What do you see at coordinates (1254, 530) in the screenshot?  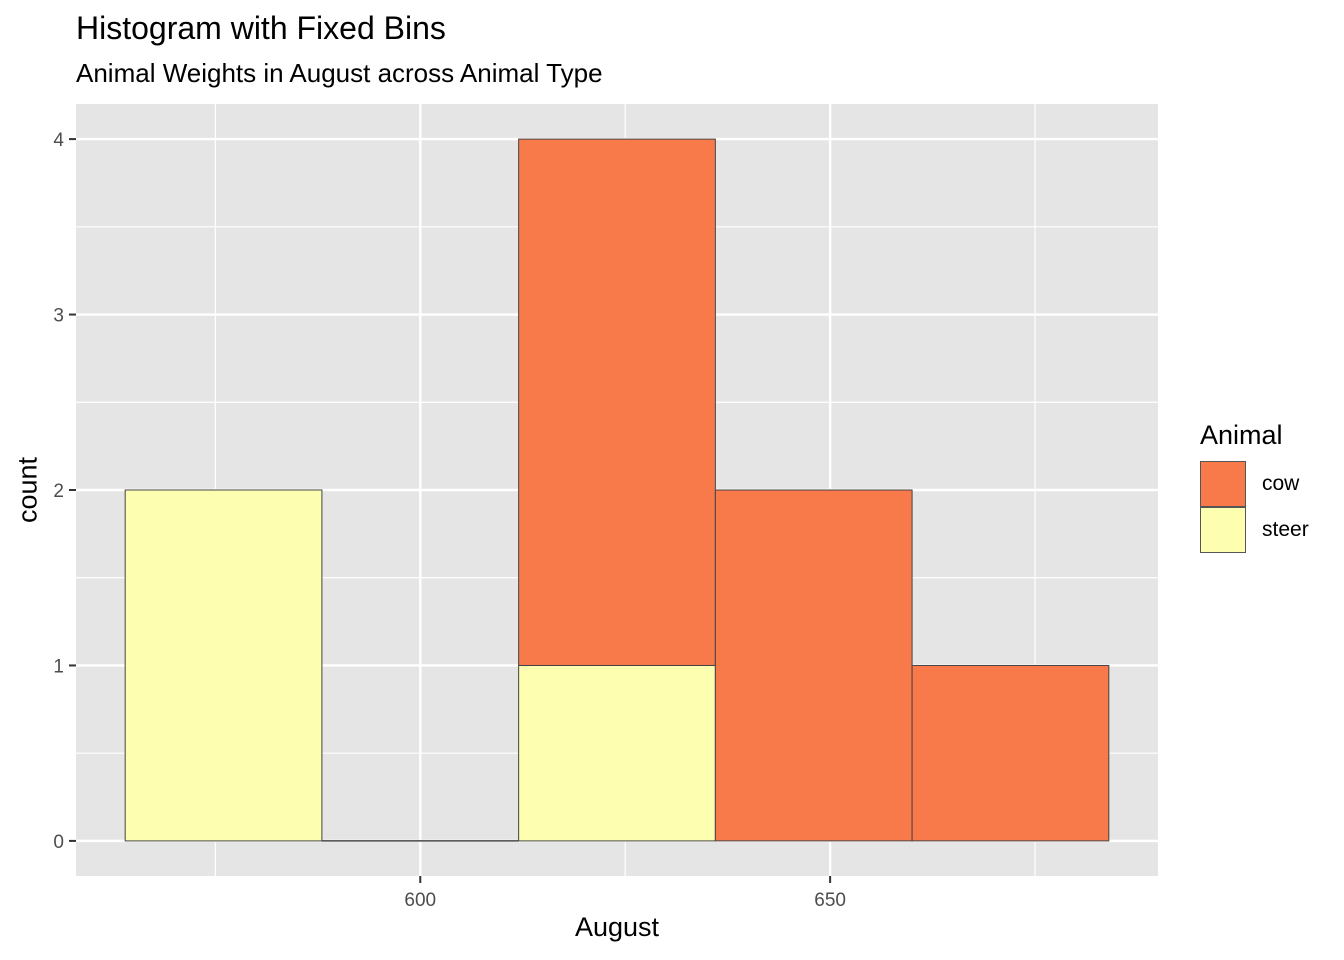 I see `legend-item-steer: steer` at bounding box center [1254, 530].